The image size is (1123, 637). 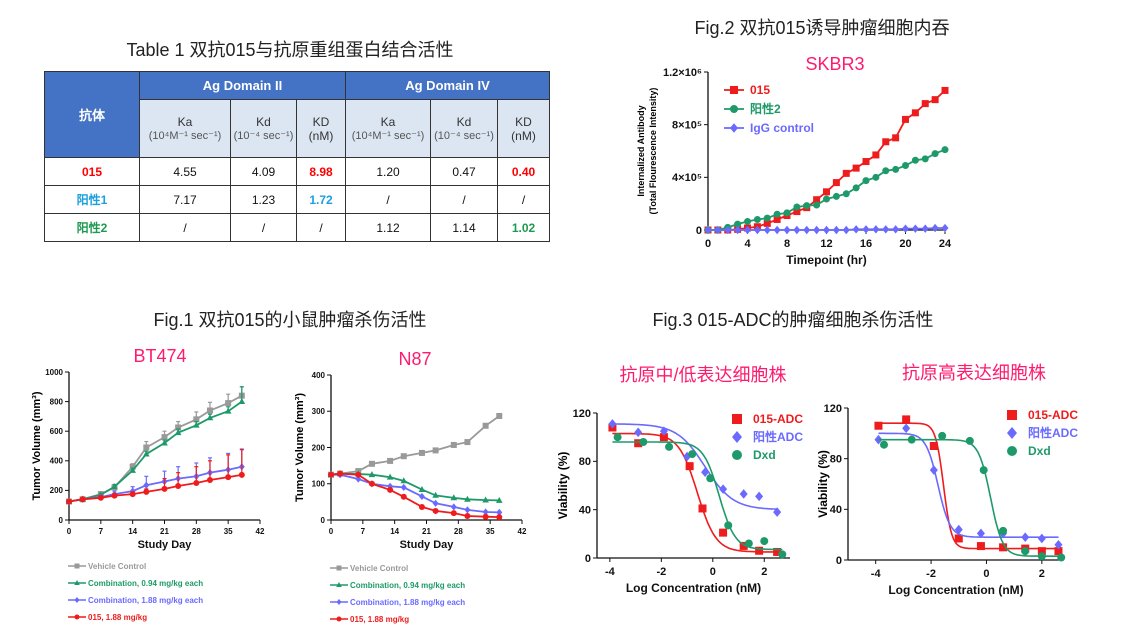 I want to click on y-tick-label: 200, so click(x=319, y=447).